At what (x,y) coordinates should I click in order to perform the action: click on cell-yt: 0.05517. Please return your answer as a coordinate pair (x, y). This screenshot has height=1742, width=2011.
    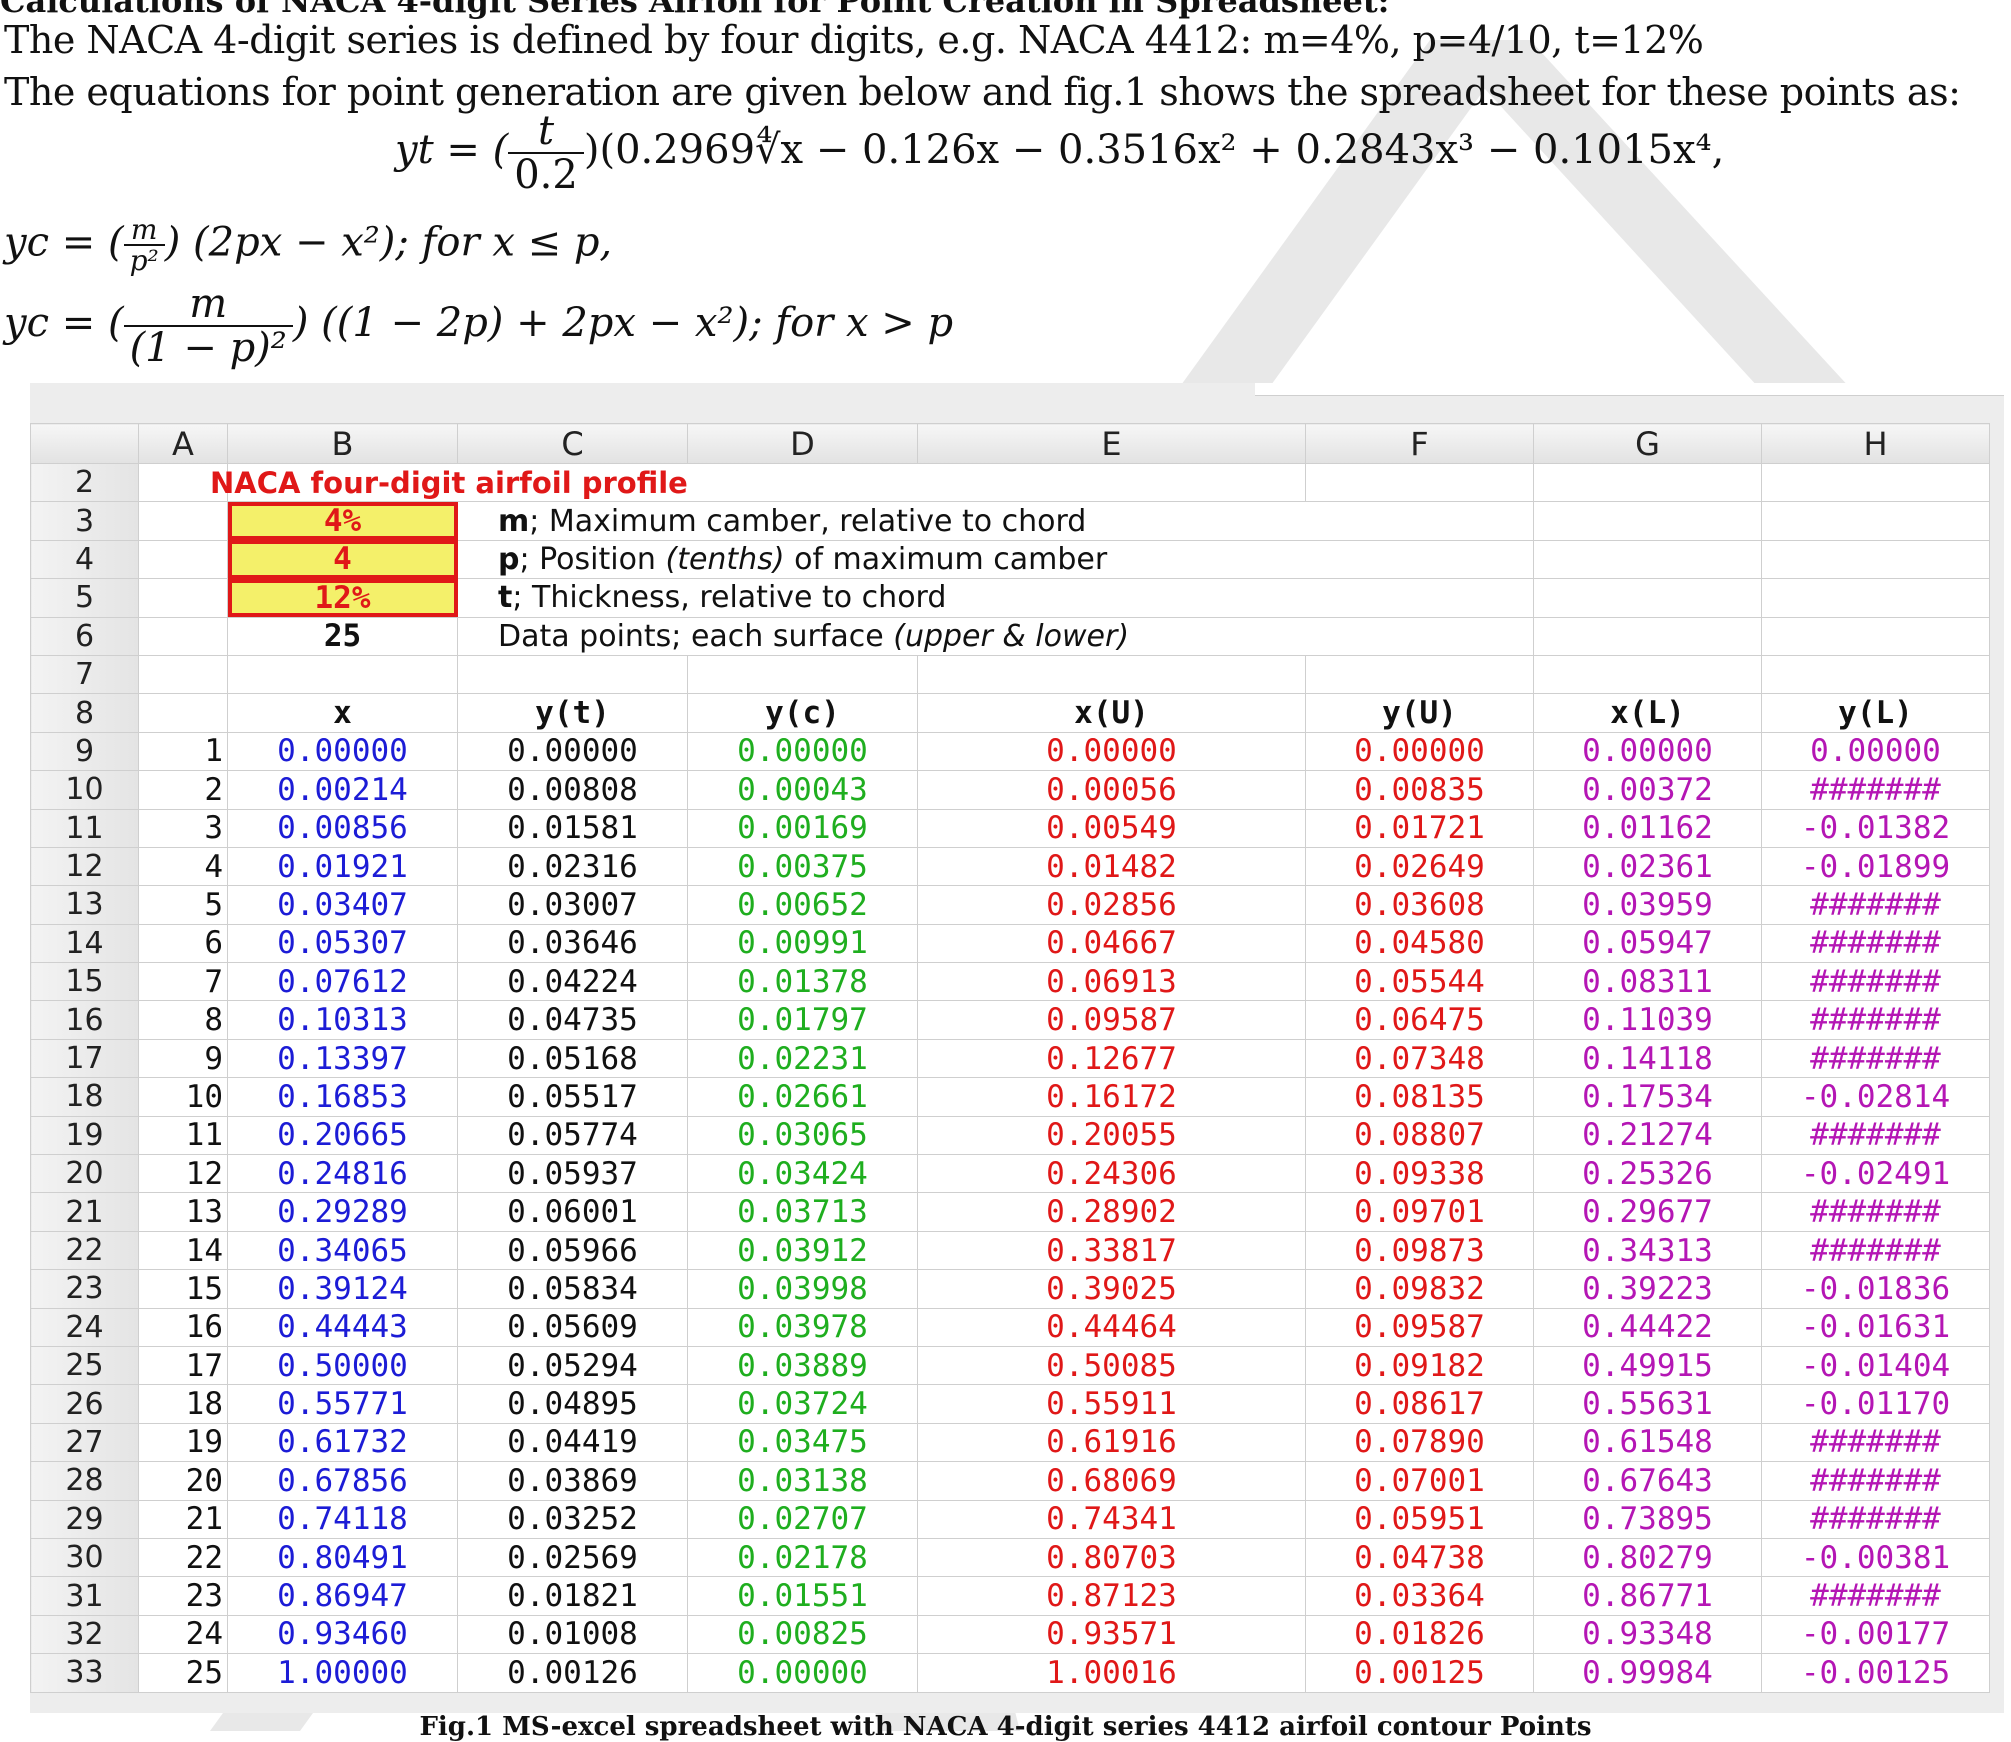
    Looking at the image, I should click on (572, 1097).